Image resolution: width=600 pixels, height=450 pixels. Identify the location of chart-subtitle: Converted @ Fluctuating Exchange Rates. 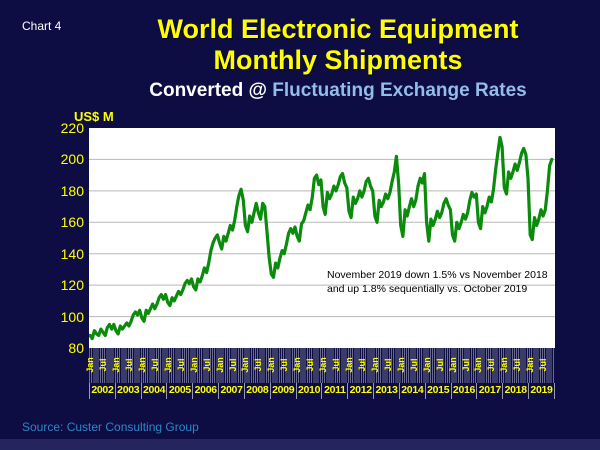
(338, 91).